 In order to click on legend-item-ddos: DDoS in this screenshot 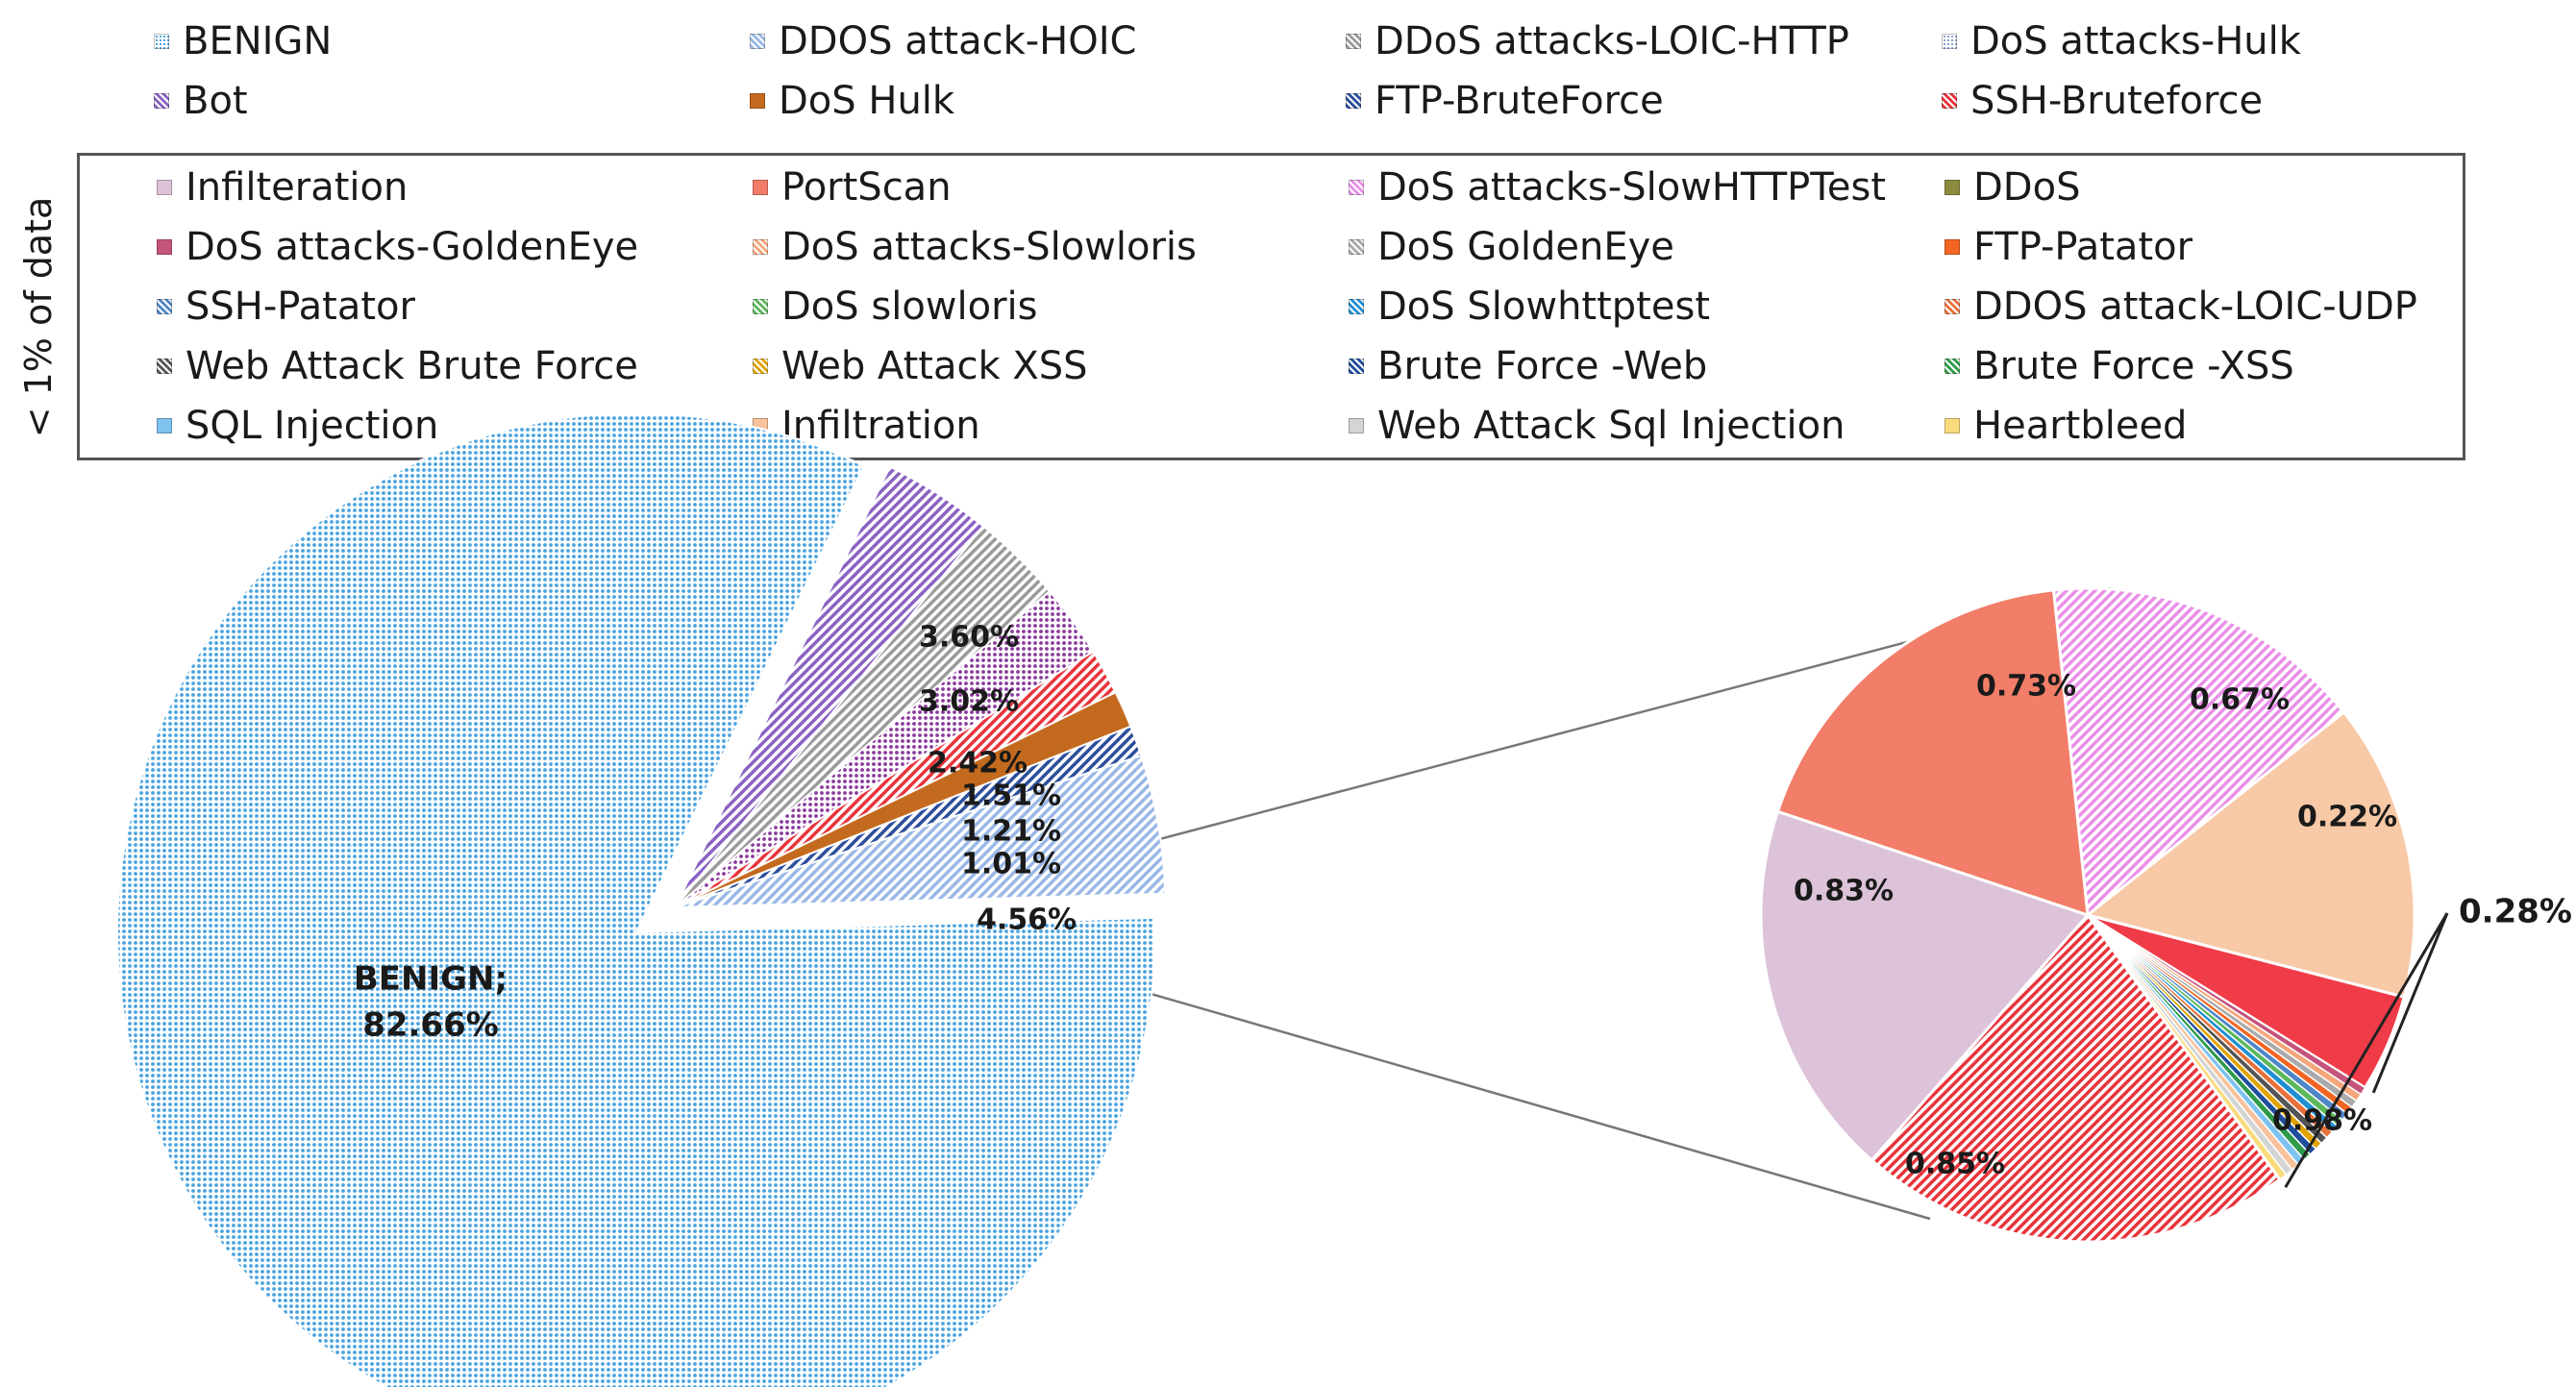, I will do `click(2012, 187)`.